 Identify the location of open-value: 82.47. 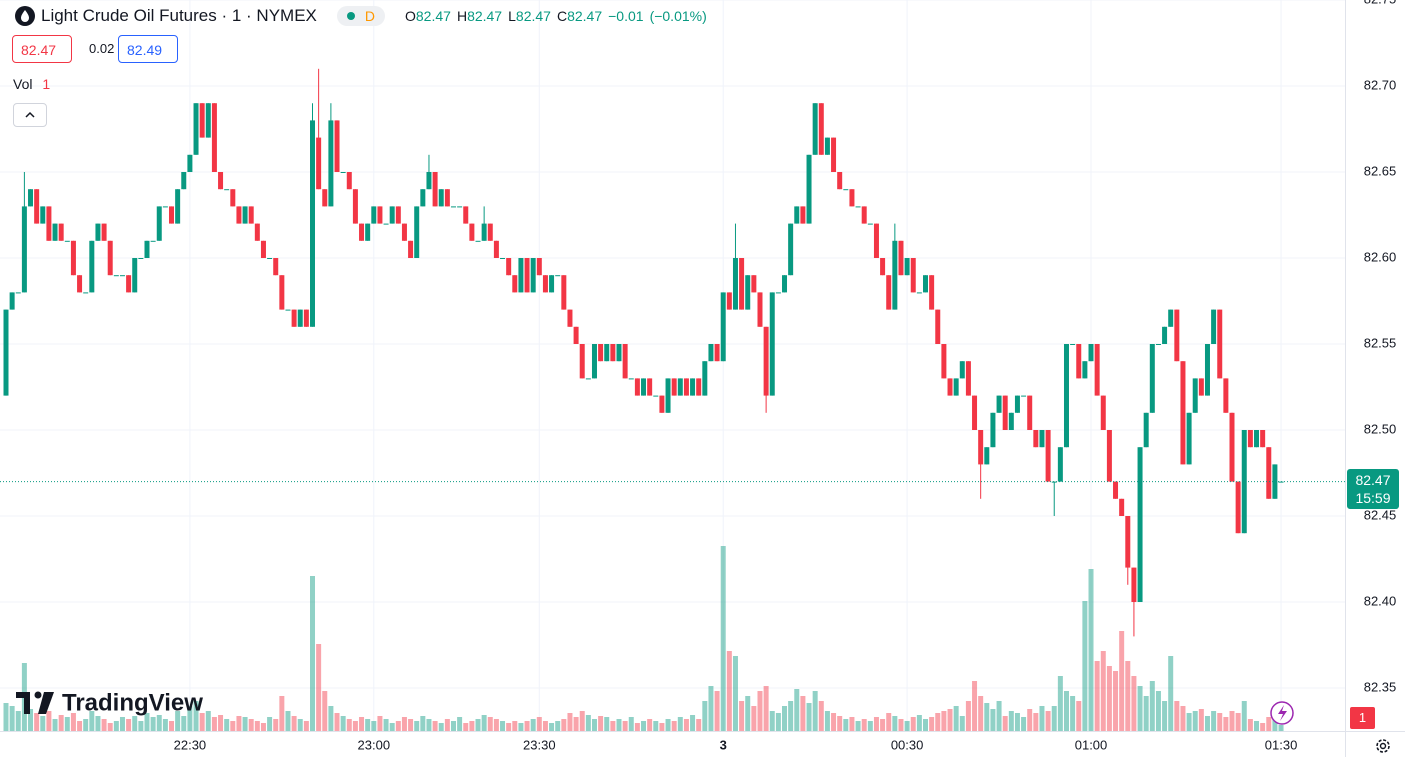
(433, 16).